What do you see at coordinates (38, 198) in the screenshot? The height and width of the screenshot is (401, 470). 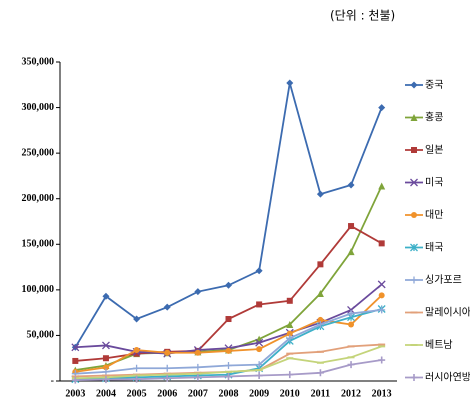 I see `y-tick-label: 200,000` at bounding box center [38, 198].